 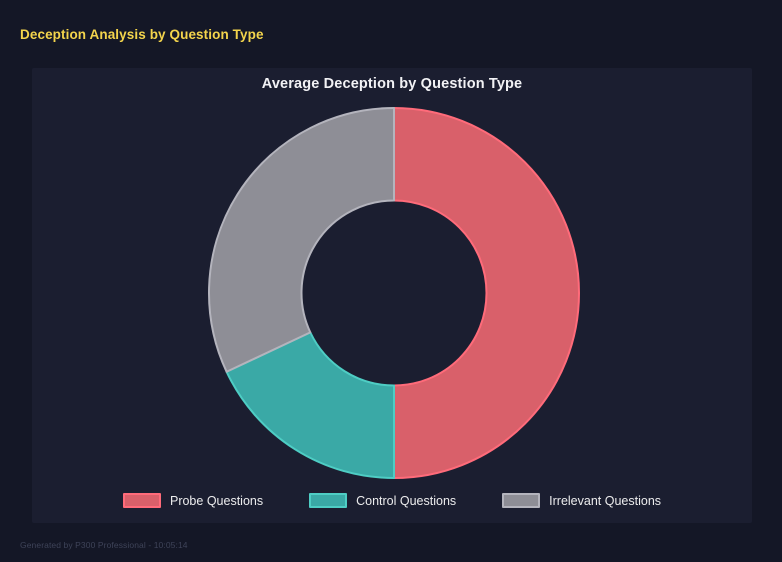 I want to click on legend-item: Irrelevant Questions, so click(x=581, y=500).